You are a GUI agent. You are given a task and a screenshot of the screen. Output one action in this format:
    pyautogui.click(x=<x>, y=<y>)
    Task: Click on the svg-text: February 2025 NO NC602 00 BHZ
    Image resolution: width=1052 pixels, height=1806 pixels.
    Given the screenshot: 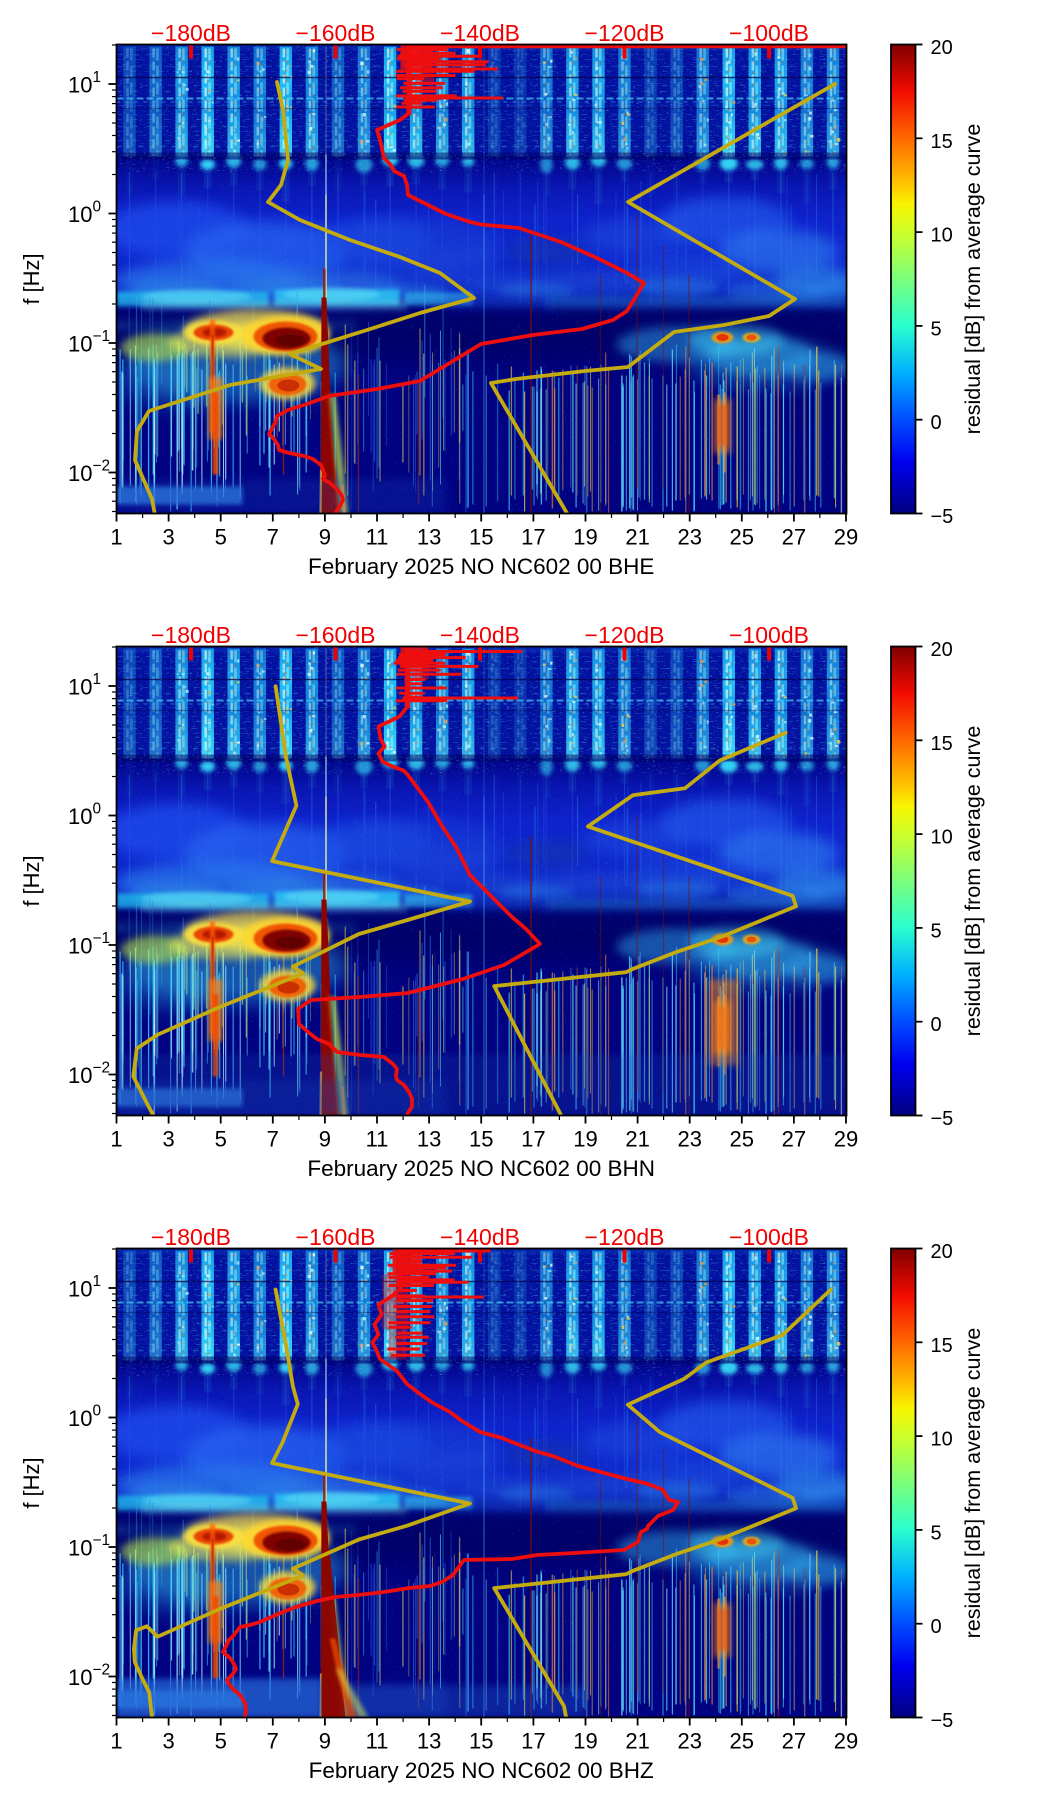 What is the action you would take?
    pyautogui.click(x=481, y=1770)
    